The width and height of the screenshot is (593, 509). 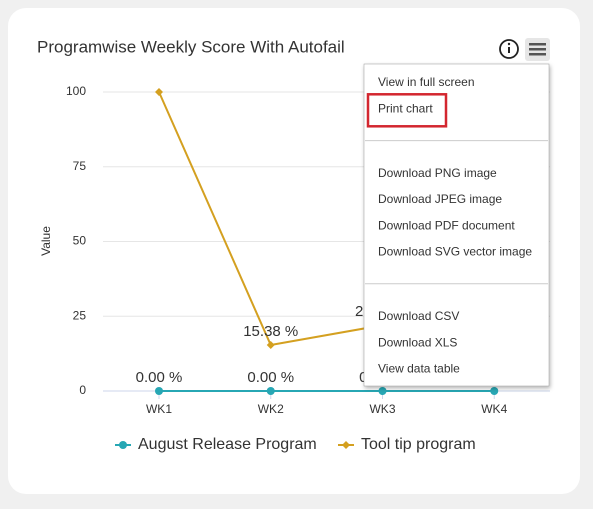 What do you see at coordinates (437, 173) in the screenshot?
I see `menu-item: Download PNG image` at bounding box center [437, 173].